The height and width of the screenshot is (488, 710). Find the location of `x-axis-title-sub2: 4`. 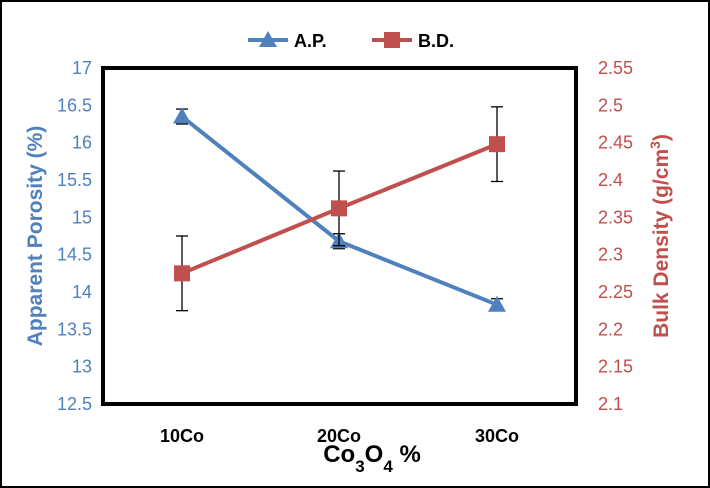

x-axis-title-sub2: 4 is located at coordinates (388, 466).